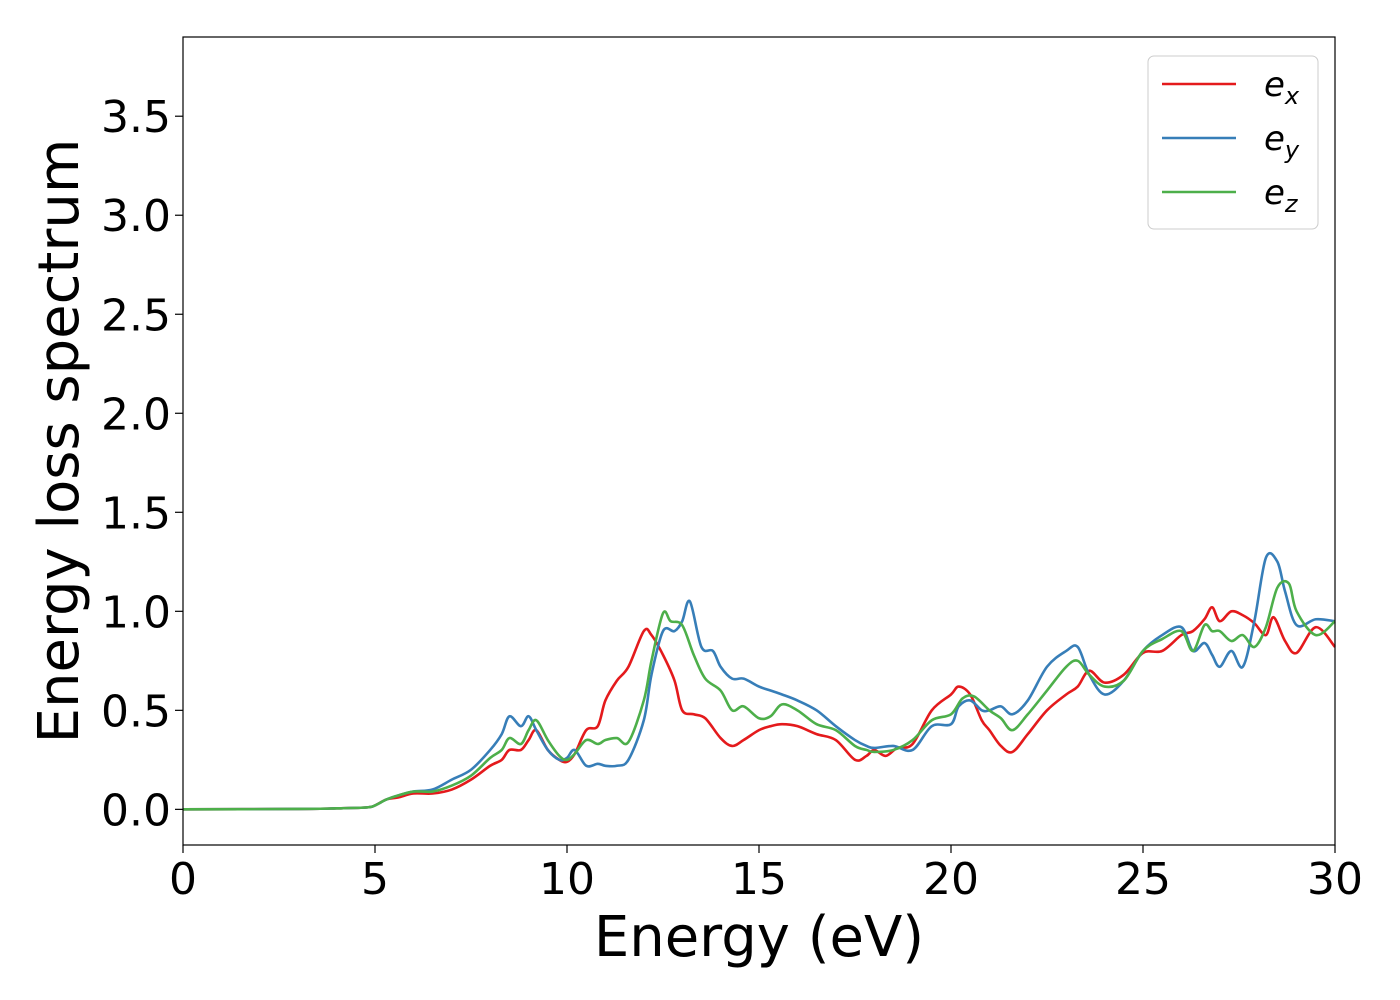 This screenshot has height=1000, width=1400. I want to click on x-tick-label: 25, so click(1143, 879).